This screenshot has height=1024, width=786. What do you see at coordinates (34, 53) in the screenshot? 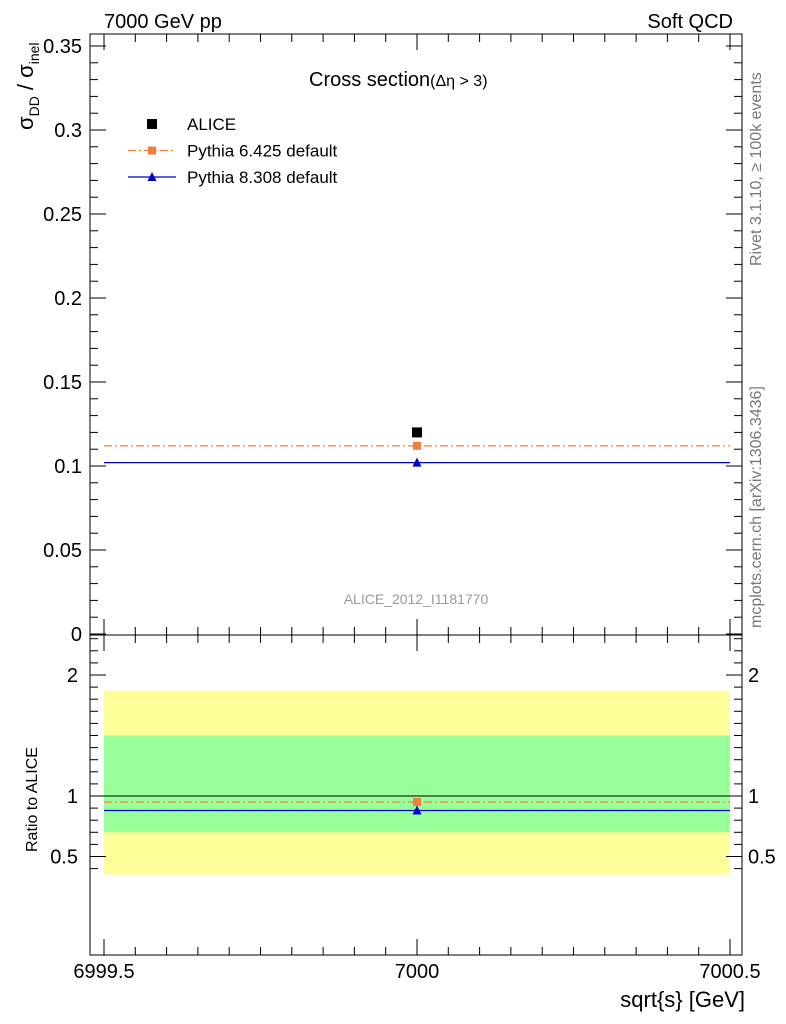
I see `ylabel-sub-inel: inel` at bounding box center [34, 53].